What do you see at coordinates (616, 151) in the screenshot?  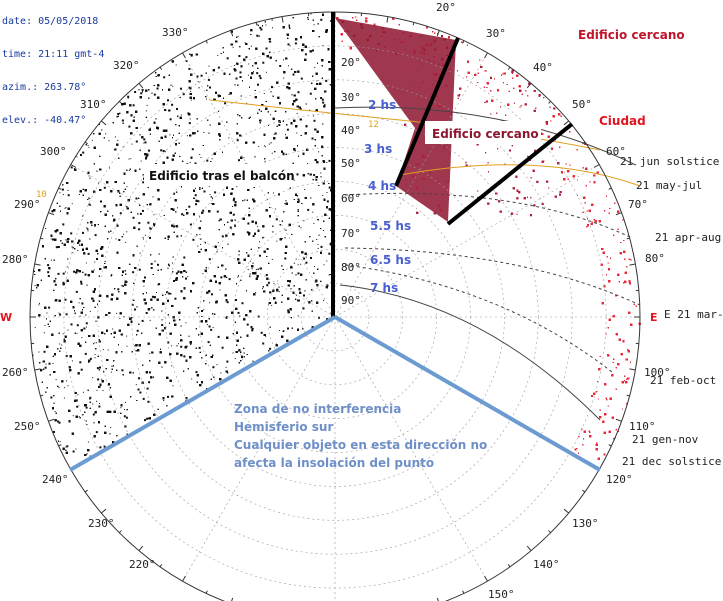 I see `azimuth-label: 60°` at bounding box center [616, 151].